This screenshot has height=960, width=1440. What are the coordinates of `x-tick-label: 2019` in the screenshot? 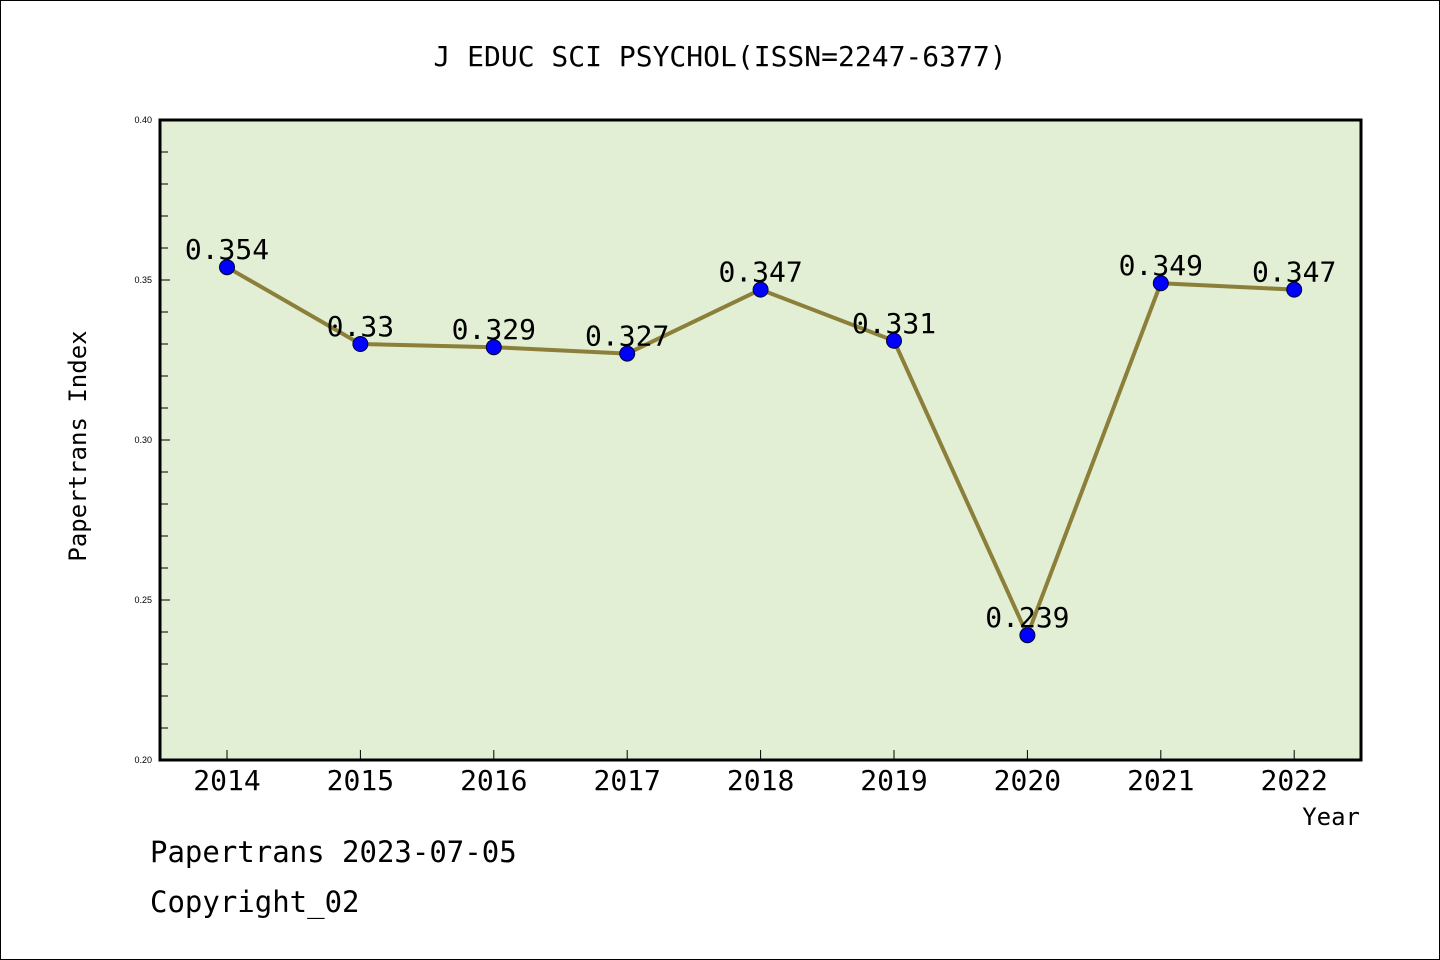 It's located at (893, 780).